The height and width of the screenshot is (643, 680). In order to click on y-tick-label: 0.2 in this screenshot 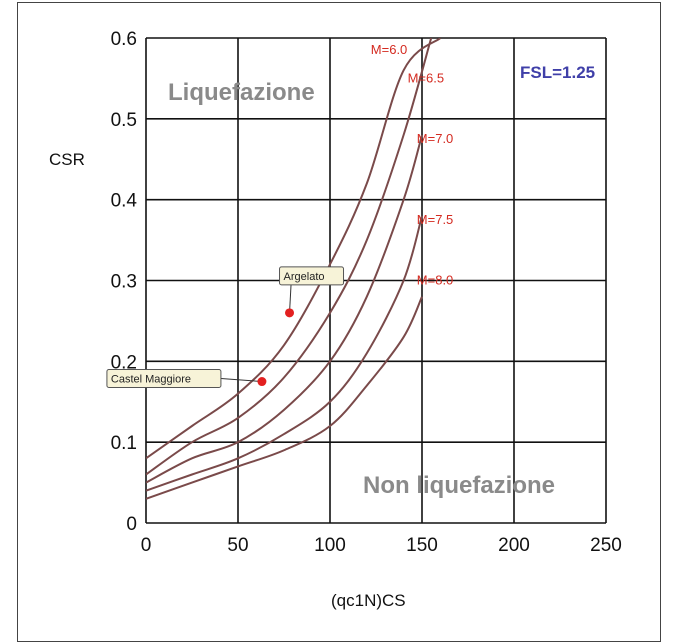, I will do `click(124, 362)`.